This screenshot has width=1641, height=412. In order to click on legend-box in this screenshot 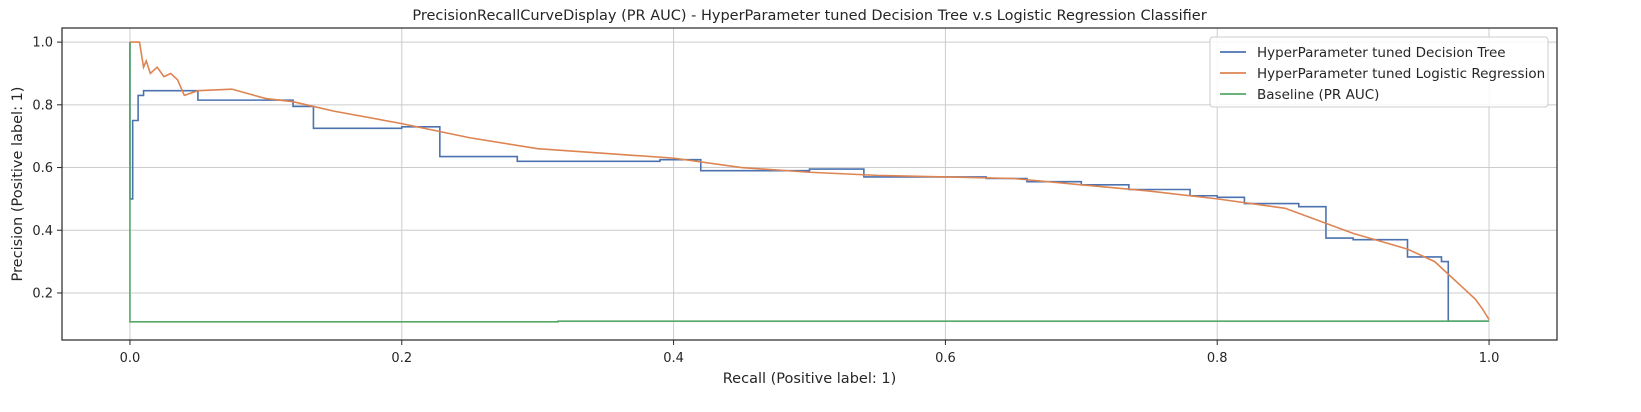, I will do `click(1379, 72)`.